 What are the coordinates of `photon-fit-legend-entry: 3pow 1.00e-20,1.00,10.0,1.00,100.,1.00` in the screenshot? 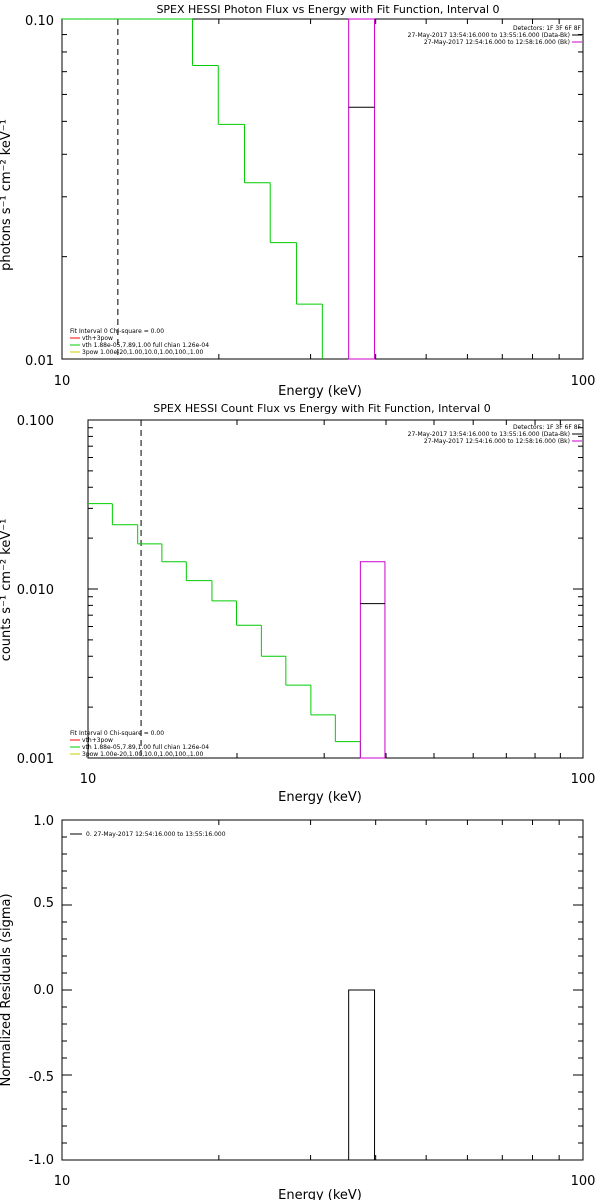 It's located at (142, 352).